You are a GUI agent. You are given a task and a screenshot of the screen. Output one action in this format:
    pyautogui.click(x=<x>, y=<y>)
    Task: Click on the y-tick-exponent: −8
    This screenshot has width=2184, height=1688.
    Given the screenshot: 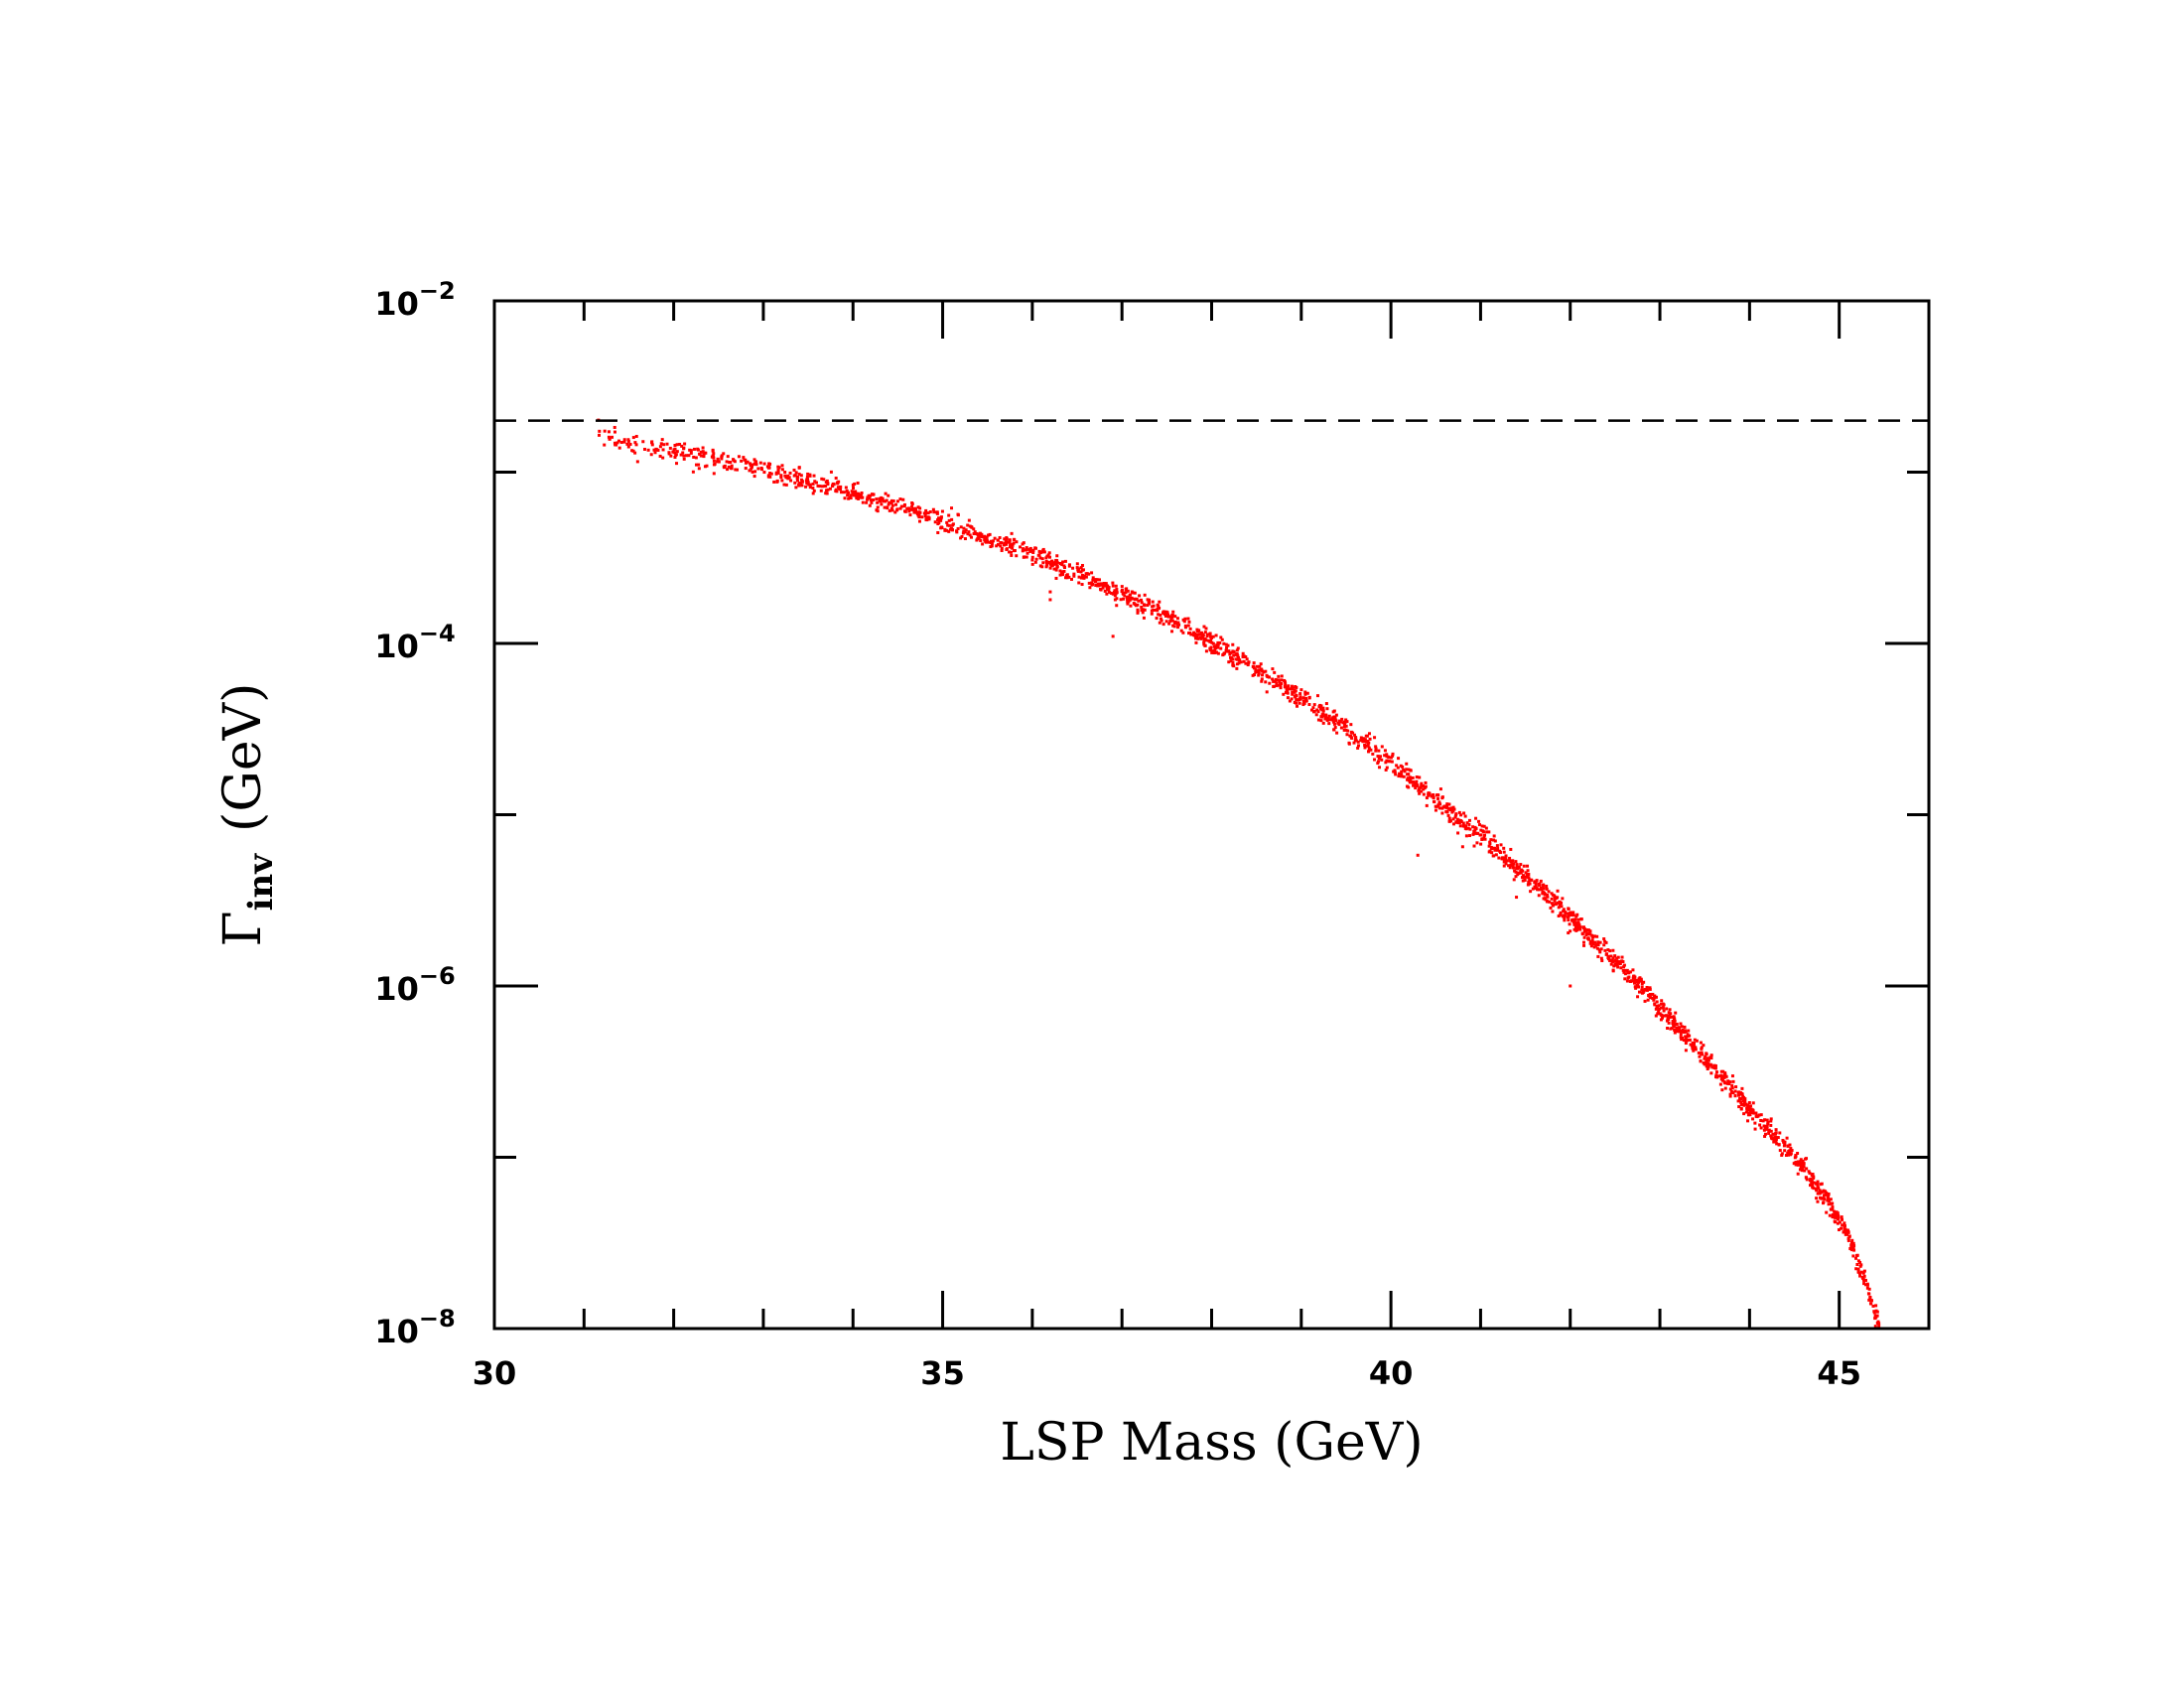 What is the action you would take?
    pyautogui.click(x=437, y=1319)
    